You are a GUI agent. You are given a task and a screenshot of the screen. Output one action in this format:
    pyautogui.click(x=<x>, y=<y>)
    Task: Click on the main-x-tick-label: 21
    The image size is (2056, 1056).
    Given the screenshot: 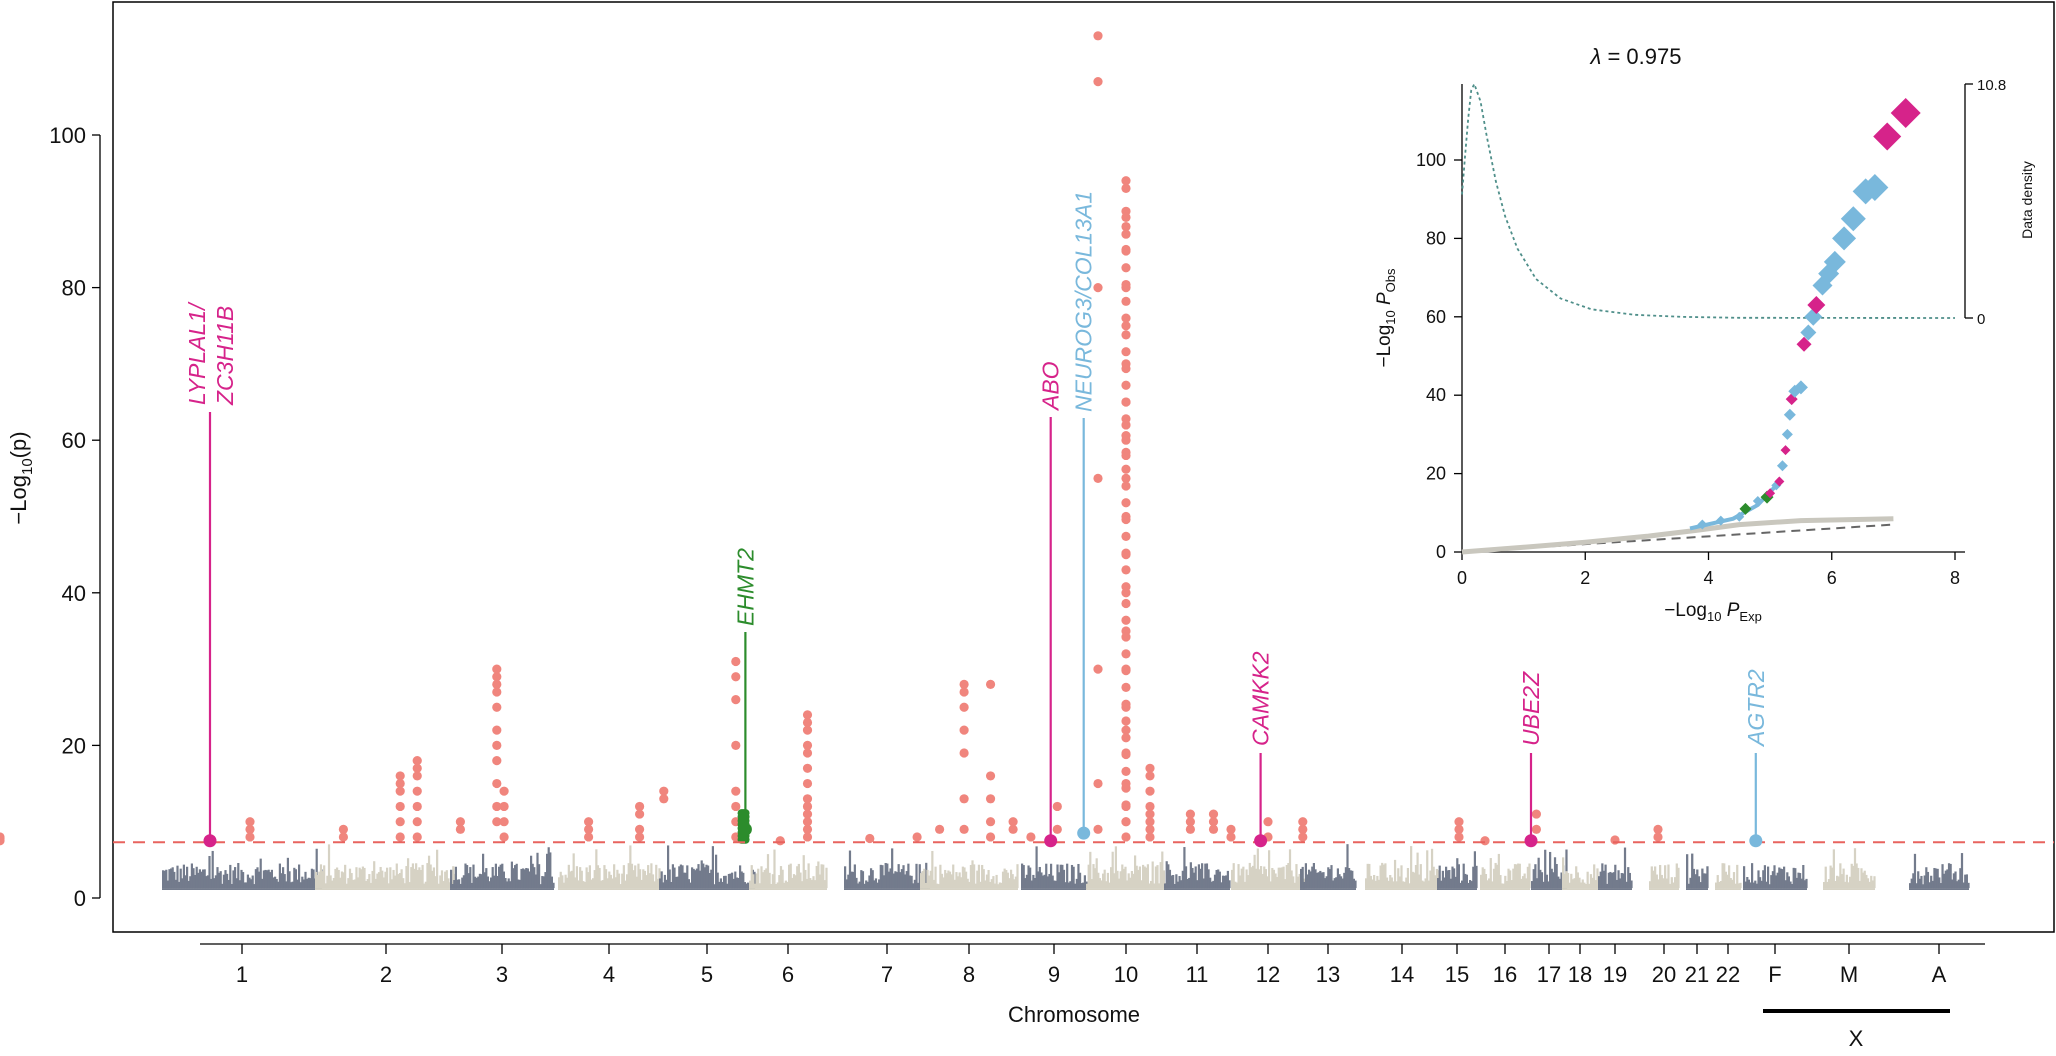 What is the action you would take?
    pyautogui.click(x=1697, y=974)
    